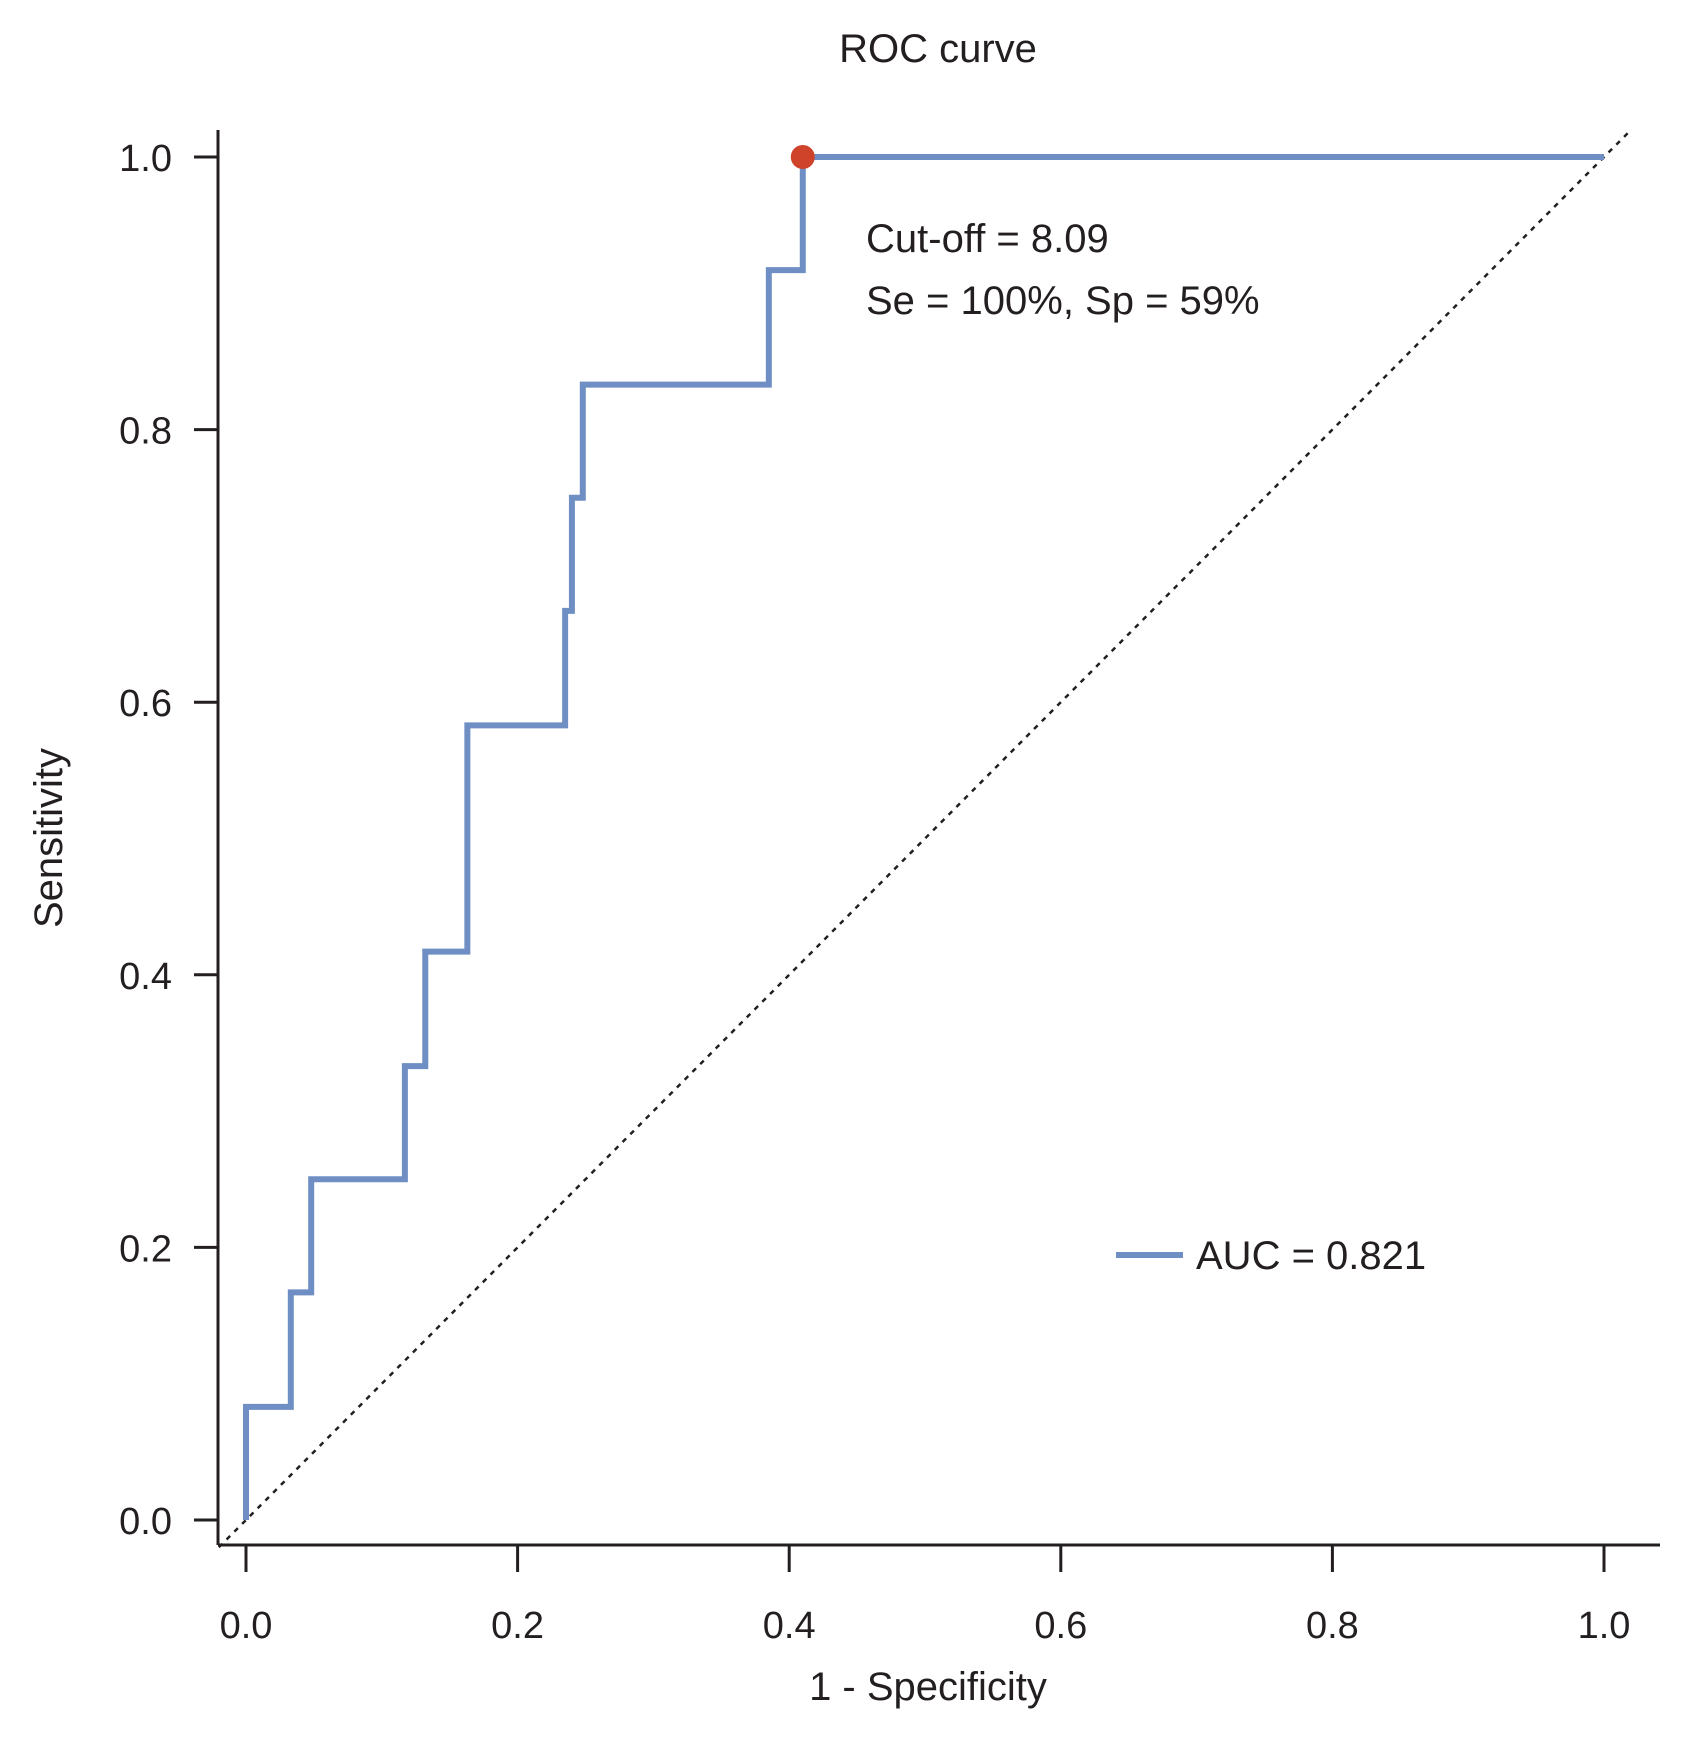 The image size is (1688, 1737). I want to click on chart-title: ROC curve, so click(938, 49).